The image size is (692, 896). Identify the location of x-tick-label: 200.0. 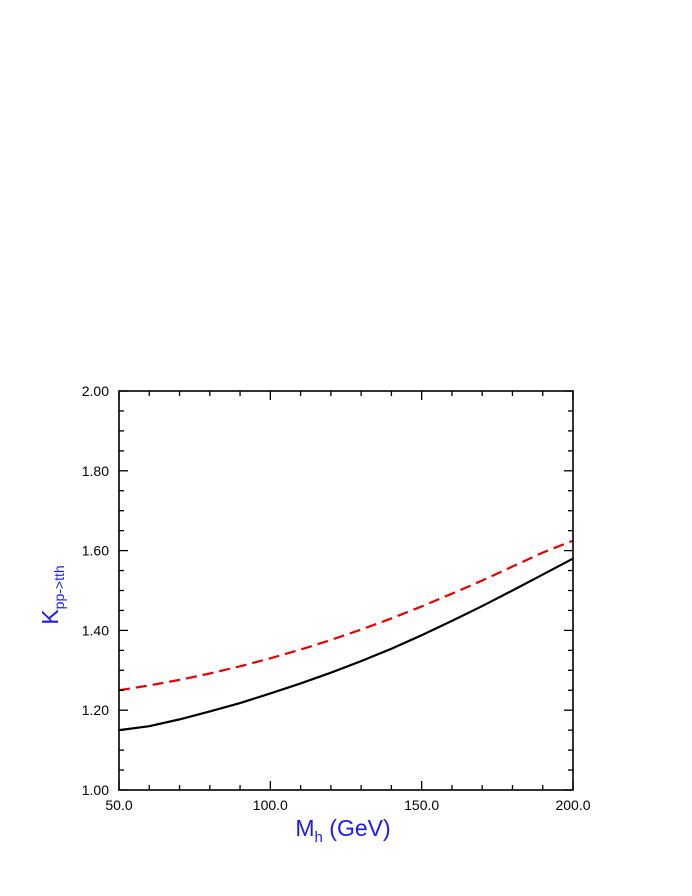
(572, 805).